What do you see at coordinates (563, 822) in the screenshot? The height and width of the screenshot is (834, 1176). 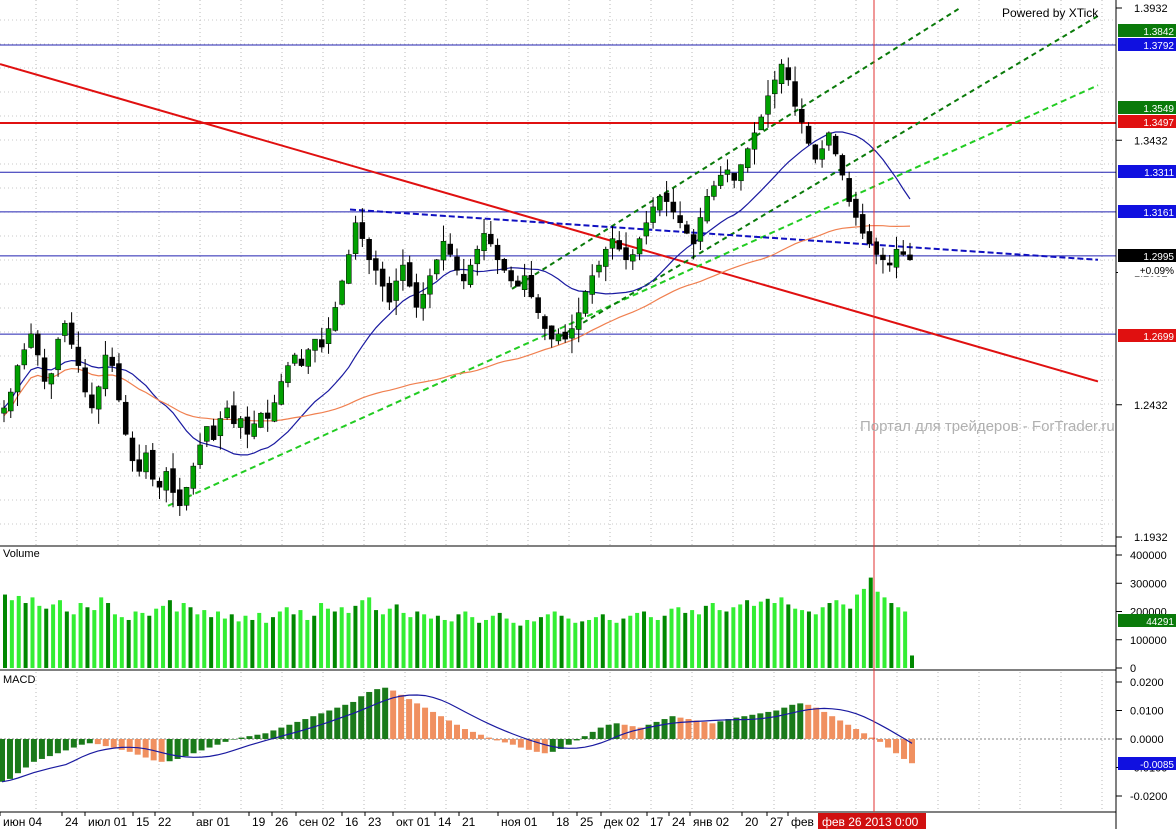 I see `time-label: 18` at bounding box center [563, 822].